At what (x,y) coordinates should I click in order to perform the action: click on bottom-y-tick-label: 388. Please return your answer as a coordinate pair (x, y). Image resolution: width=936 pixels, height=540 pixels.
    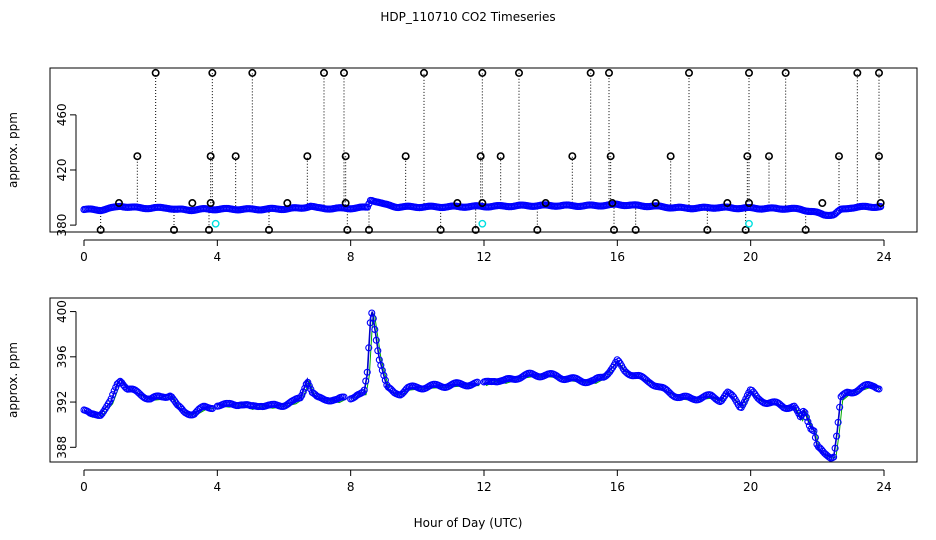
    Looking at the image, I should click on (62, 447).